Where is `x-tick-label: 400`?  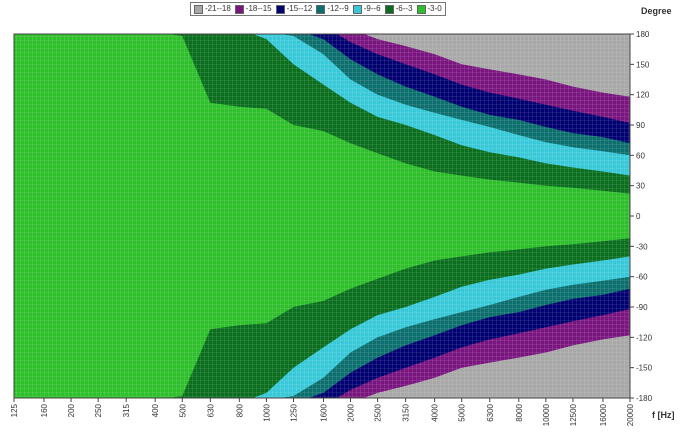
x-tick-label: 400 is located at coordinates (155, 410).